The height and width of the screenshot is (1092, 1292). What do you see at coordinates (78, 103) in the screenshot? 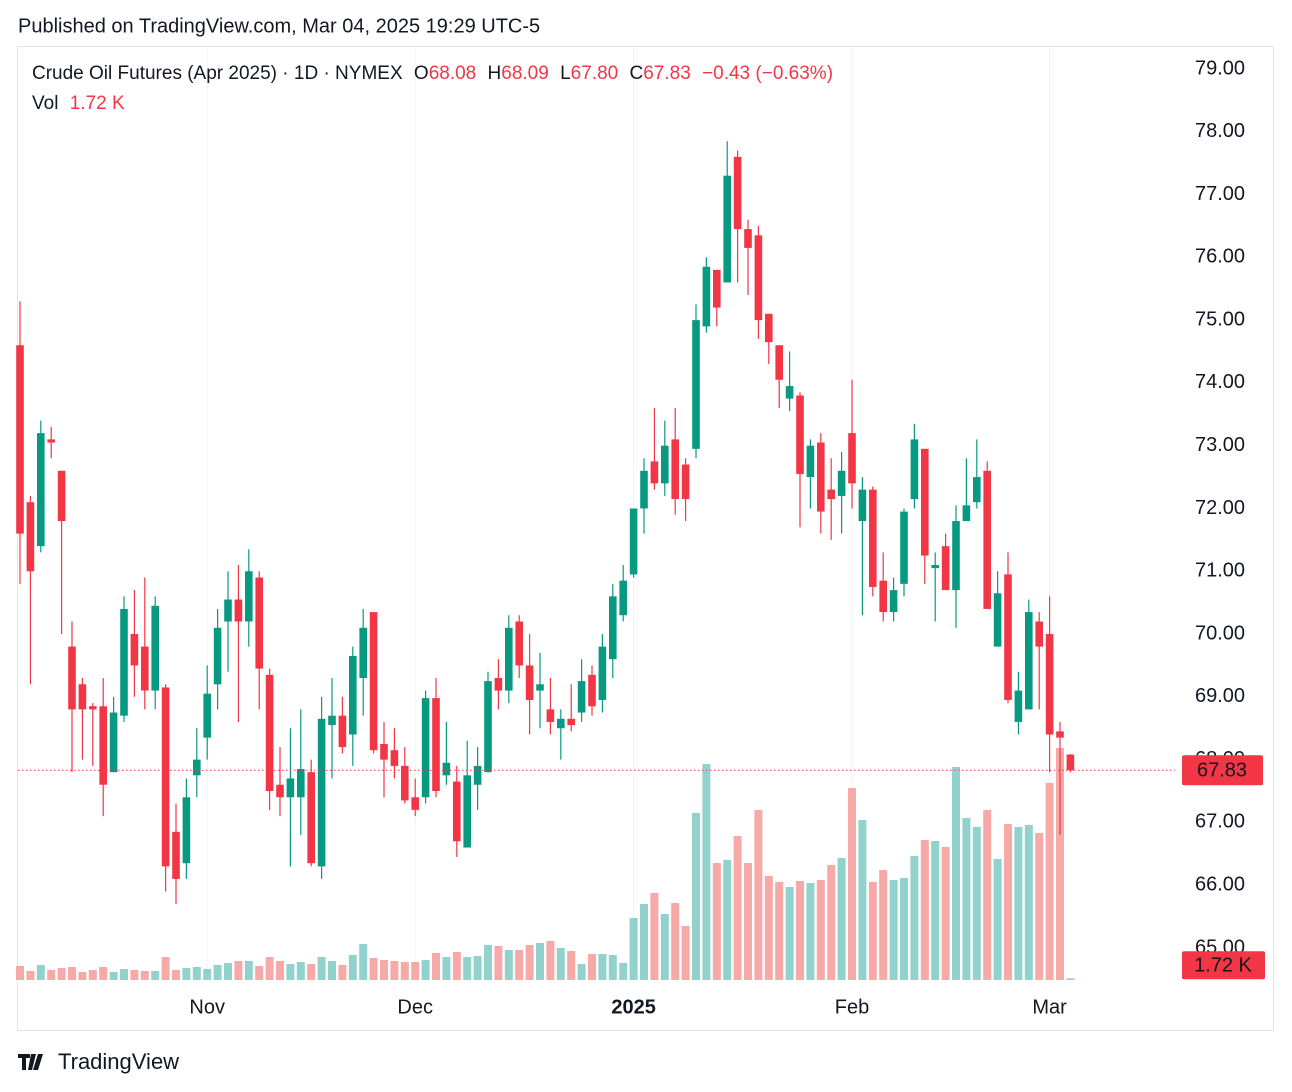
I see `volume-legend: Vol 1.72 K` at bounding box center [78, 103].